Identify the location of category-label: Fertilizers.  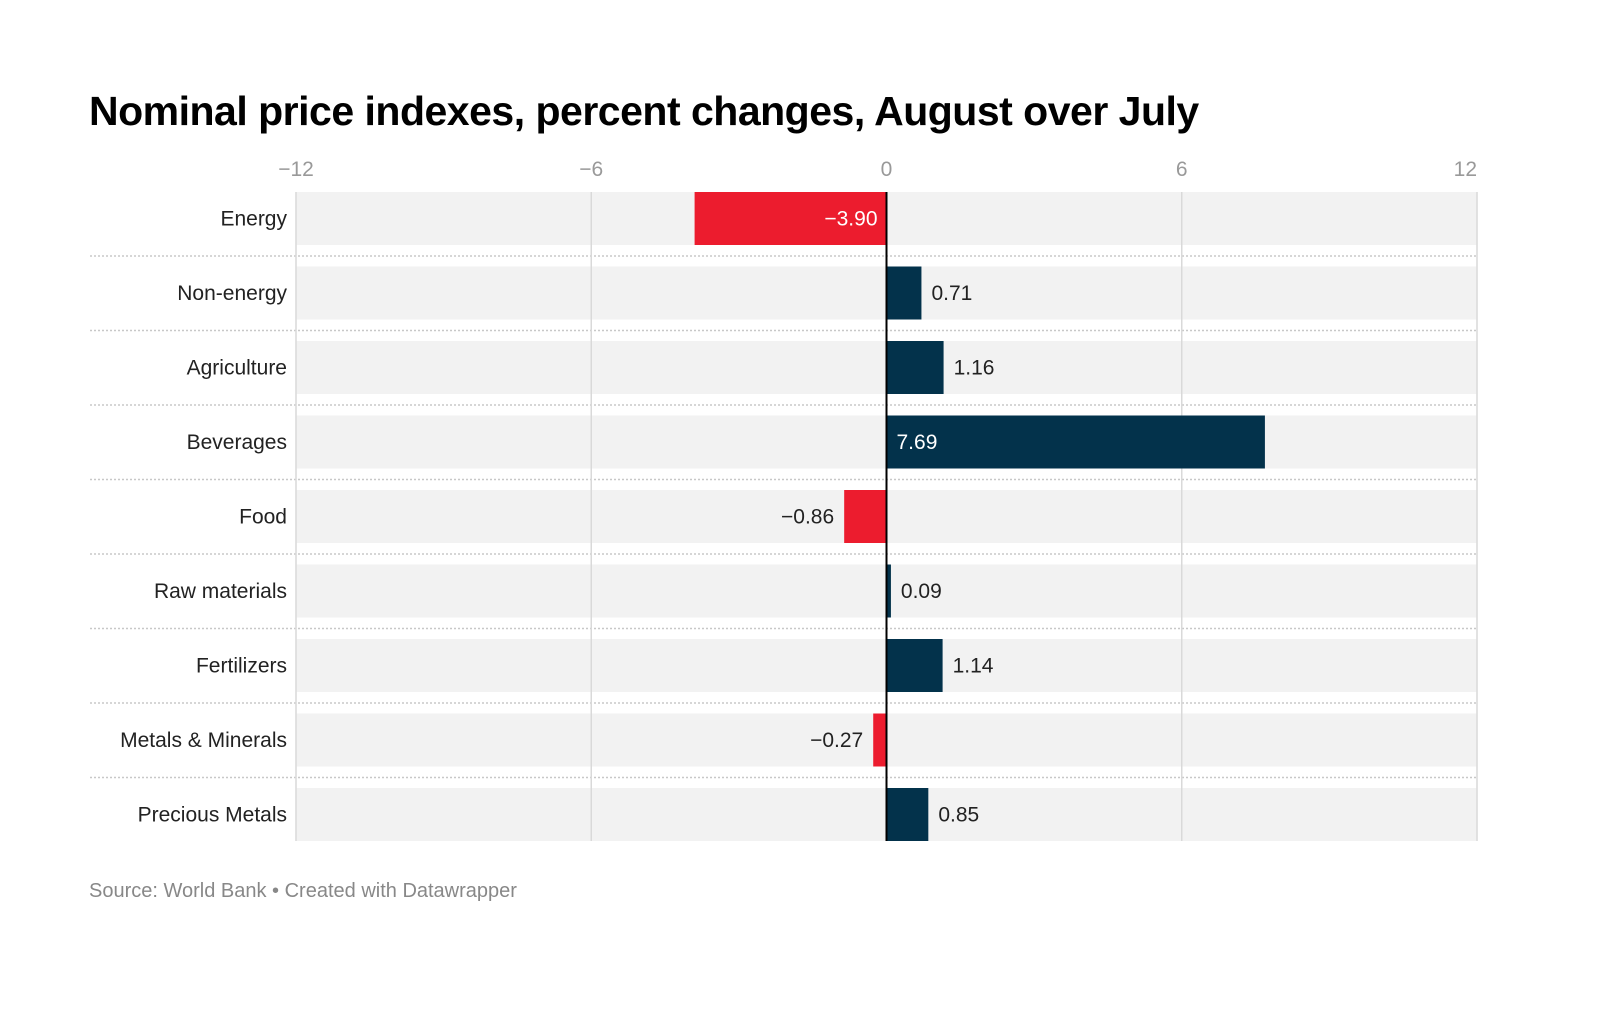
(241, 666).